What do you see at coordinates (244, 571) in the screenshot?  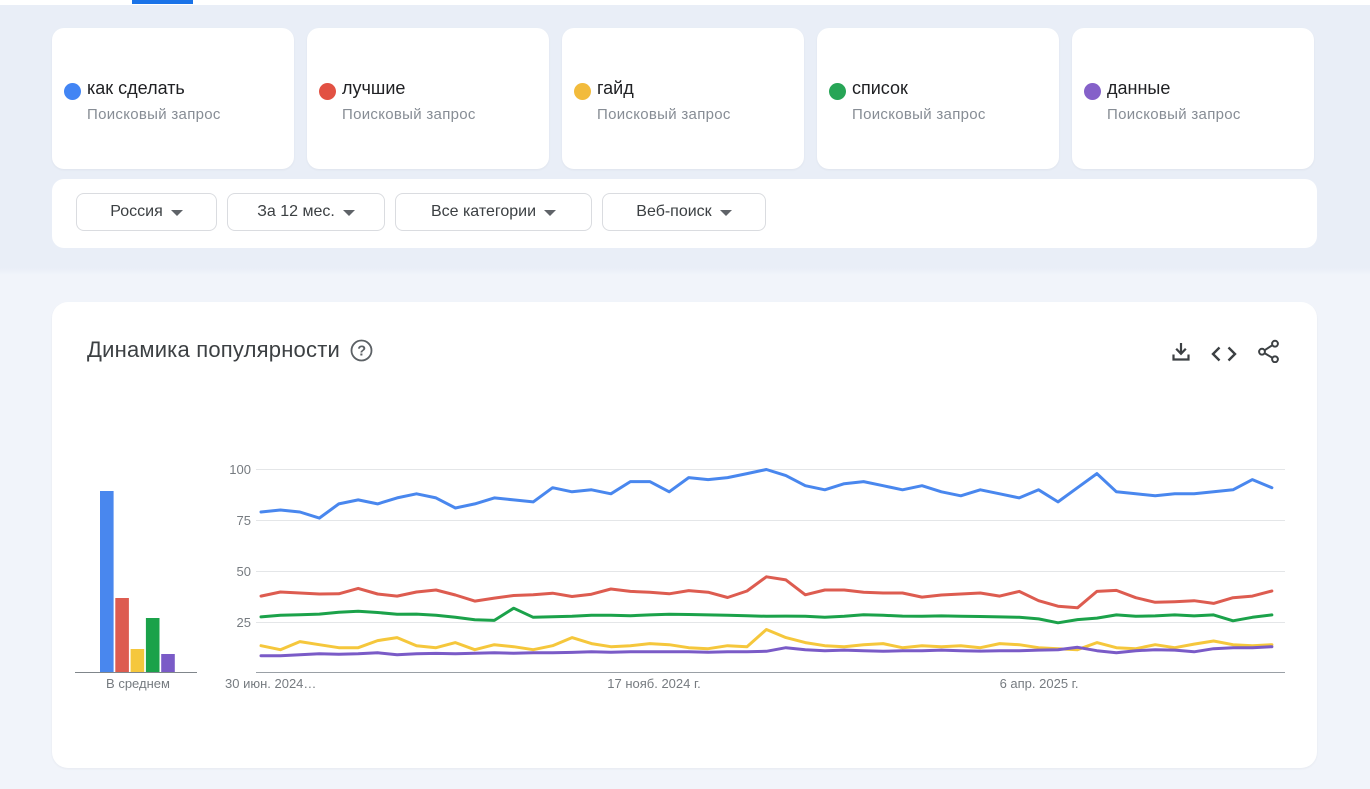 I see `svg-text: 50` at bounding box center [244, 571].